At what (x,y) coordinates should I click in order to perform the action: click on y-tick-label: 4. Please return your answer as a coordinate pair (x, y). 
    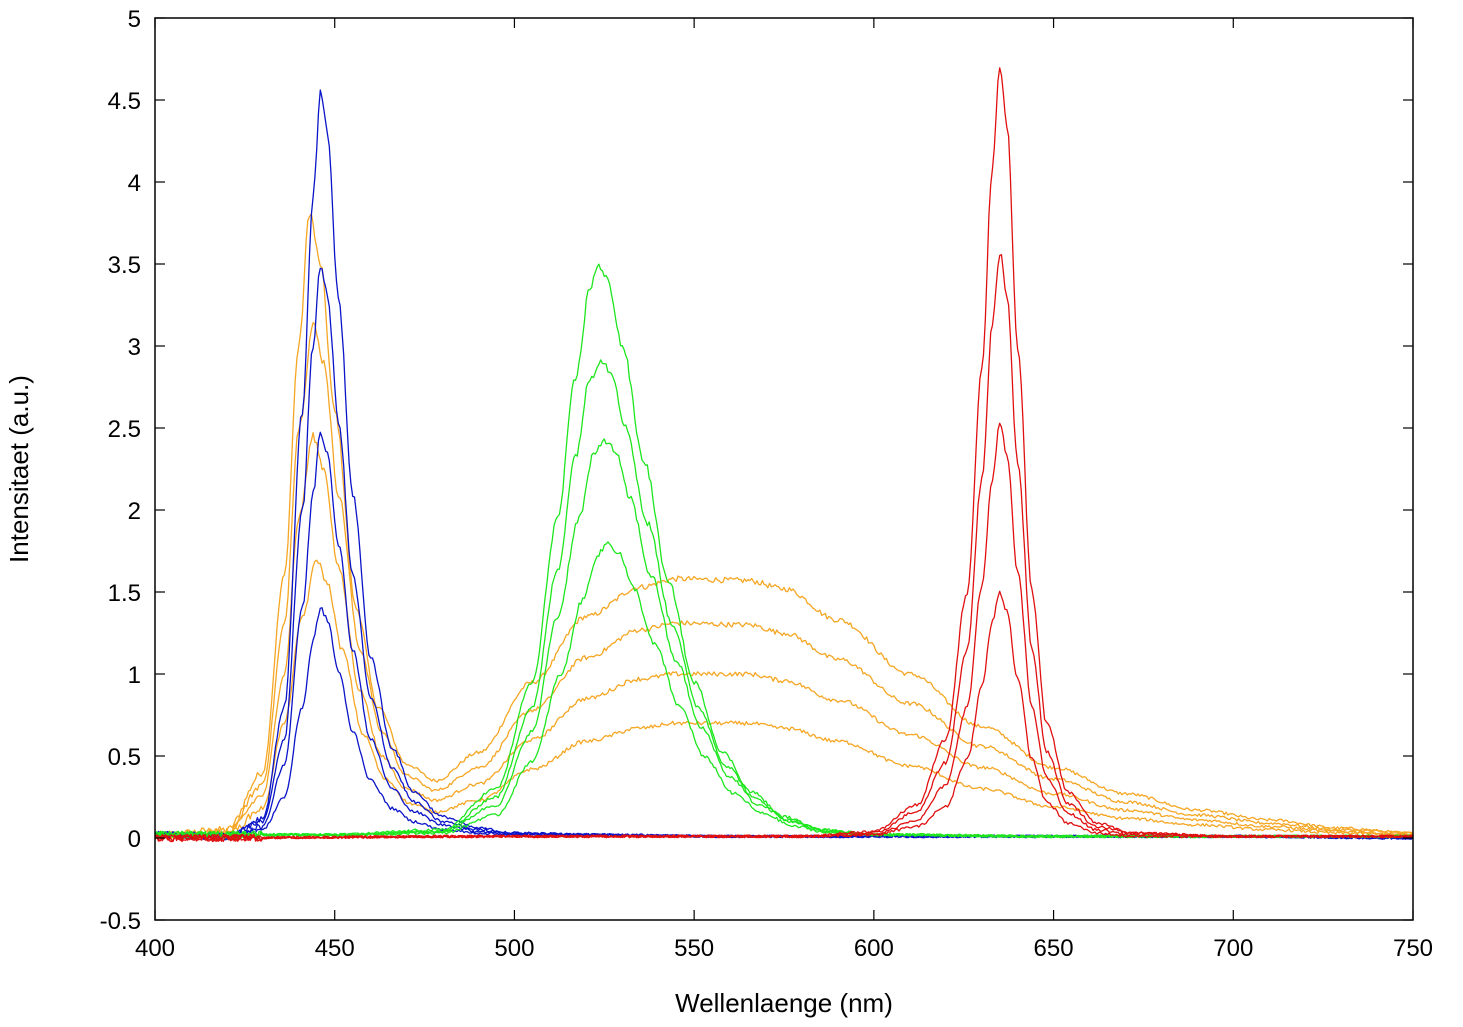
    Looking at the image, I should click on (134, 183).